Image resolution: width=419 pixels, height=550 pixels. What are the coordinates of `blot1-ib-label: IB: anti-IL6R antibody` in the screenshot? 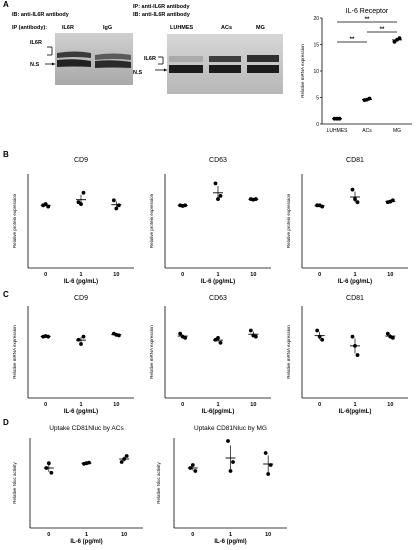 It's located at (40, 15).